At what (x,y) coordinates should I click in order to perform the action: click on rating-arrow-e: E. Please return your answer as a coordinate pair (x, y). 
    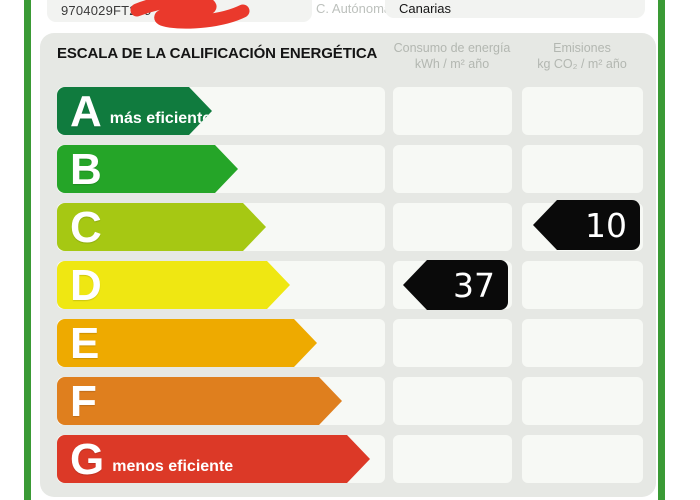
    Looking at the image, I should click on (187, 343).